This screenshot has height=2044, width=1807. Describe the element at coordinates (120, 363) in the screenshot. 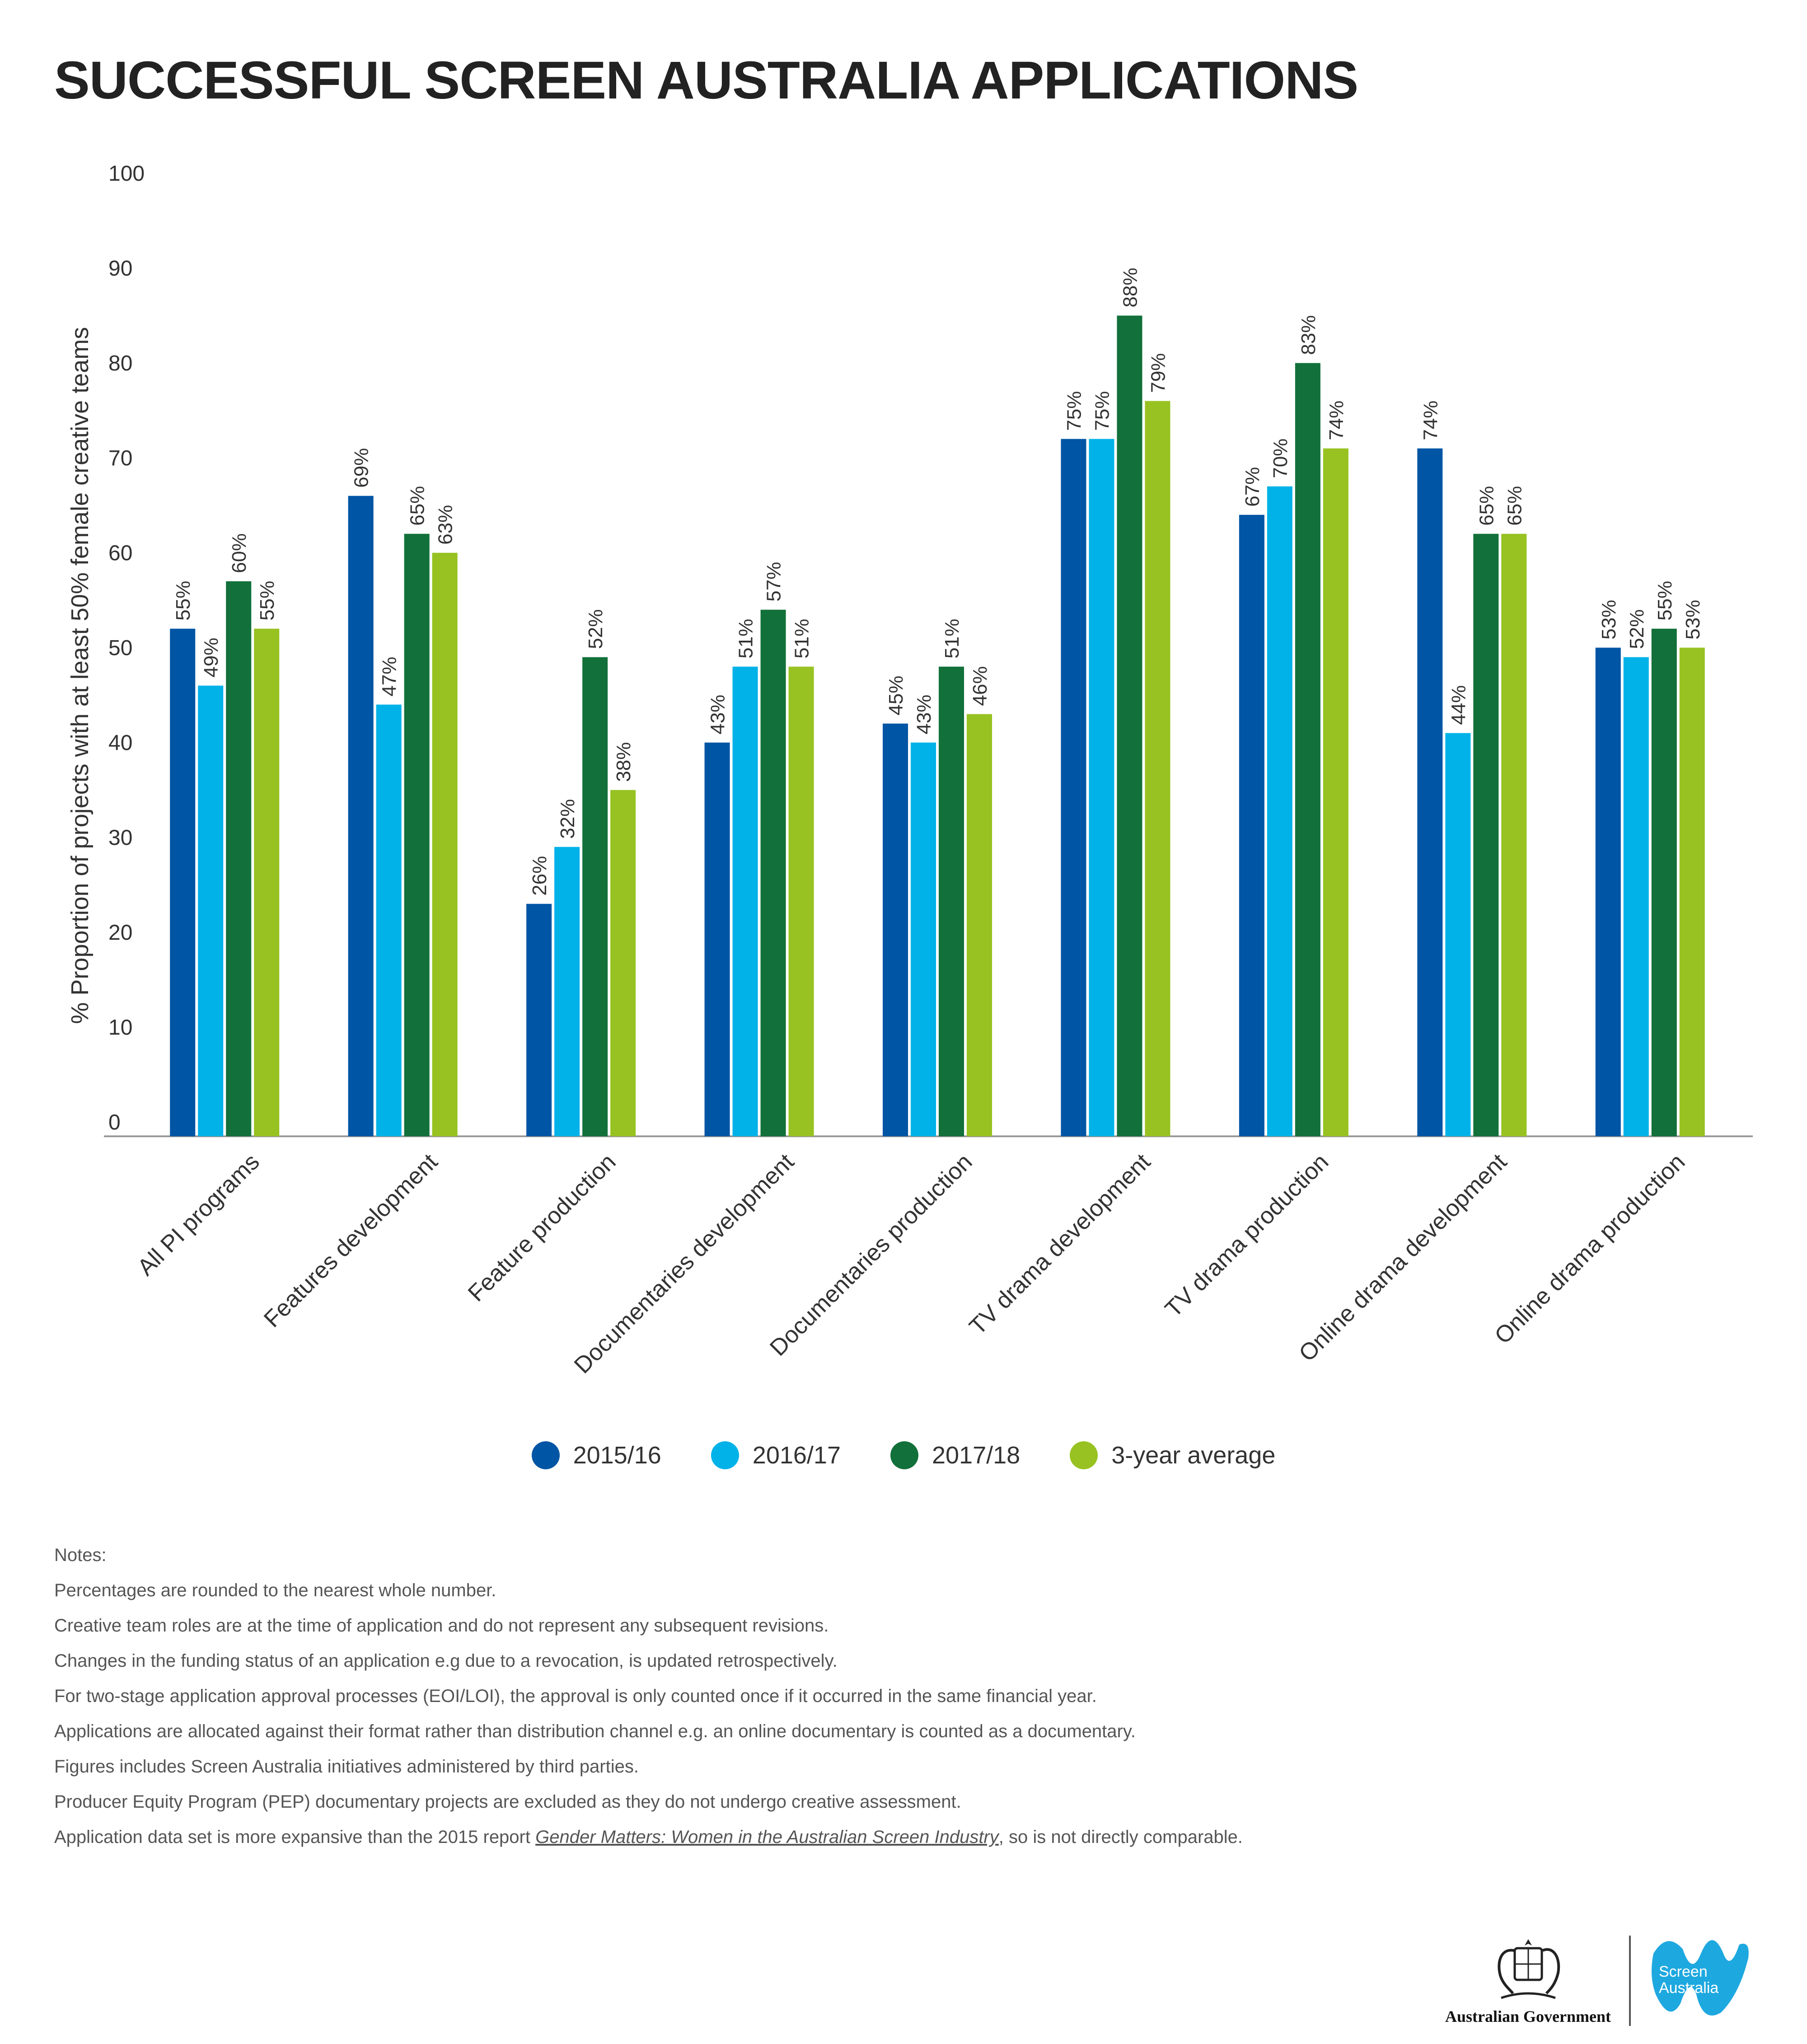

I see `y-tick-label: 80` at that location.